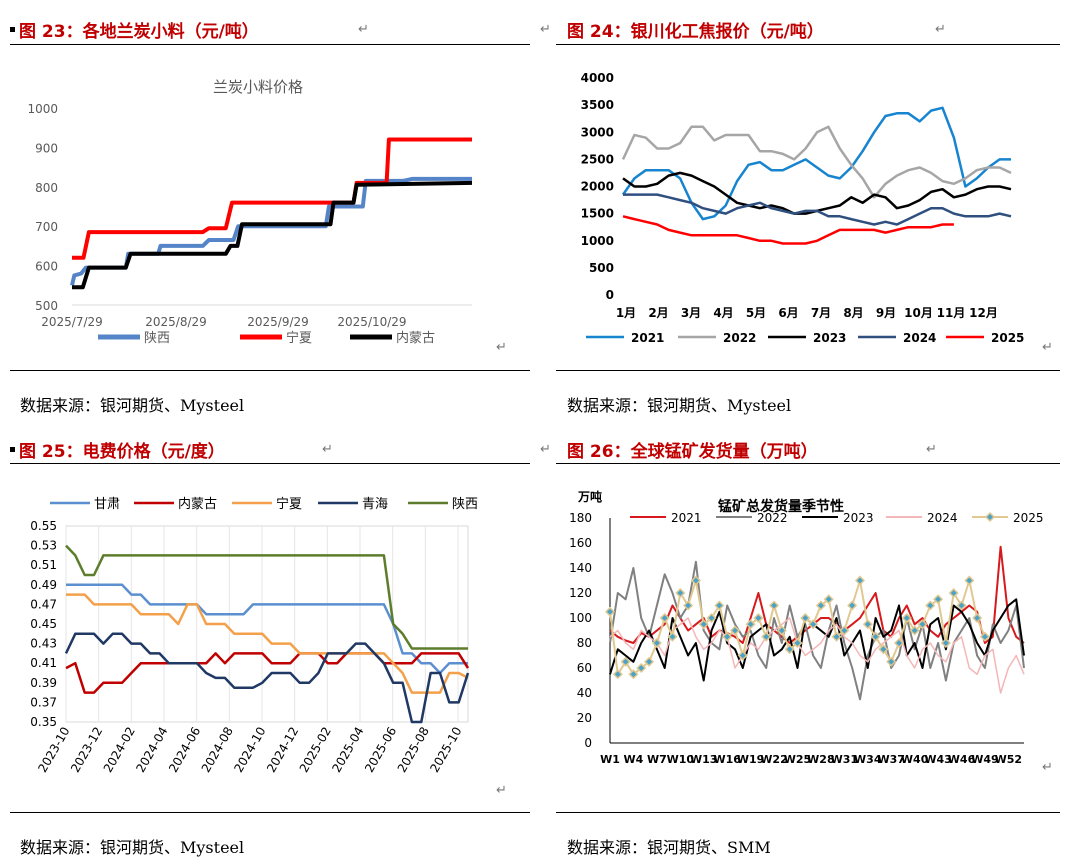  Describe the element at coordinates (597, 78) in the screenshot. I see `y-tick-label: 4000` at that location.